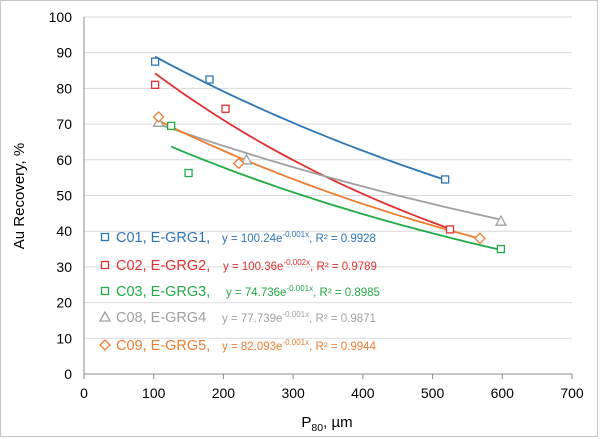  Describe the element at coordinates (163, 266) in the screenshot. I see `legend-label-series-2: C02, E-GRG2,` at that location.